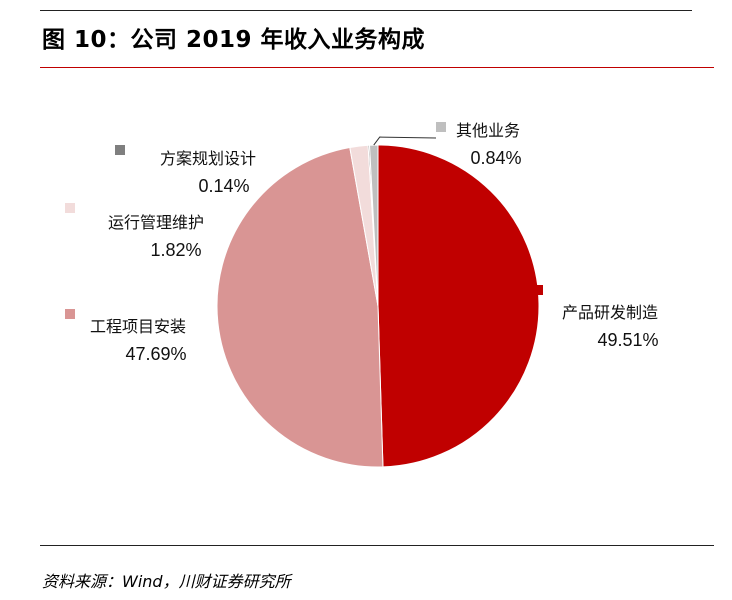 The width and height of the screenshot is (732, 600). What do you see at coordinates (366, 10) in the screenshot?
I see `top-rule` at bounding box center [366, 10].